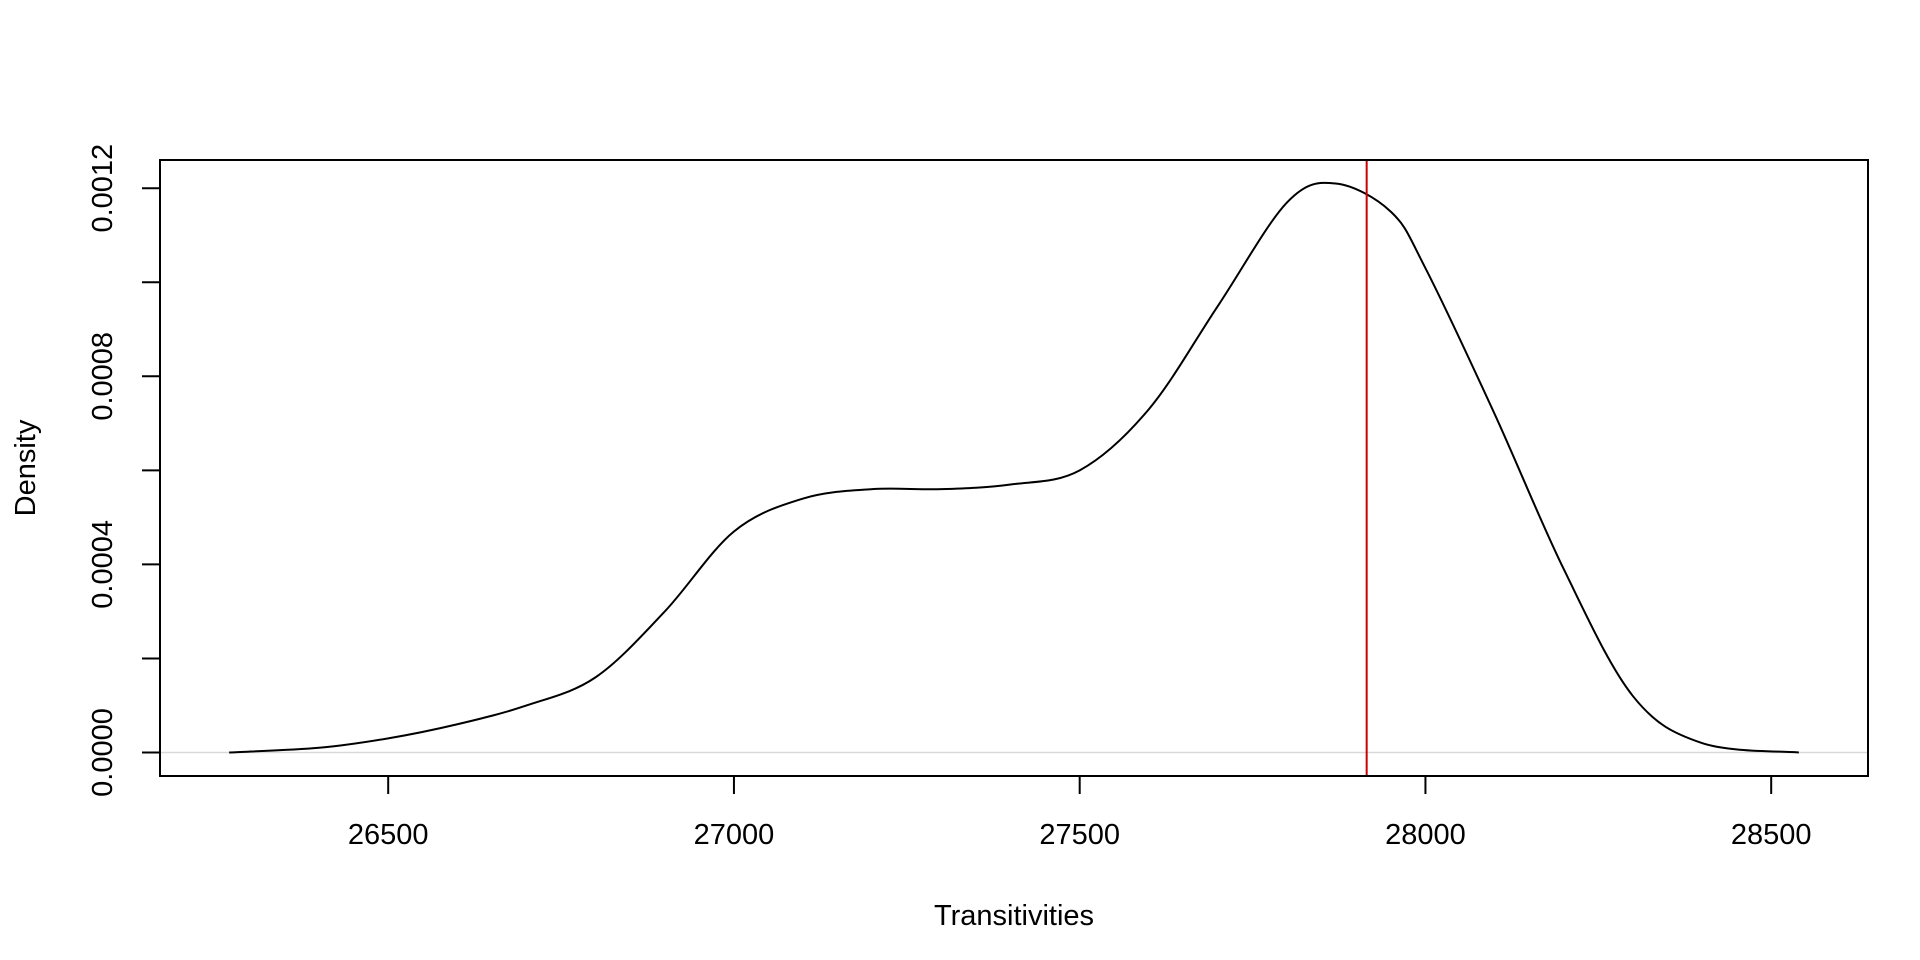 This screenshot has width=1920, height=960. What do you see at coordinates (103, 188) in the screenshot?
I see `y-tick-label: 0.0012` at bounding box center [103, 188].